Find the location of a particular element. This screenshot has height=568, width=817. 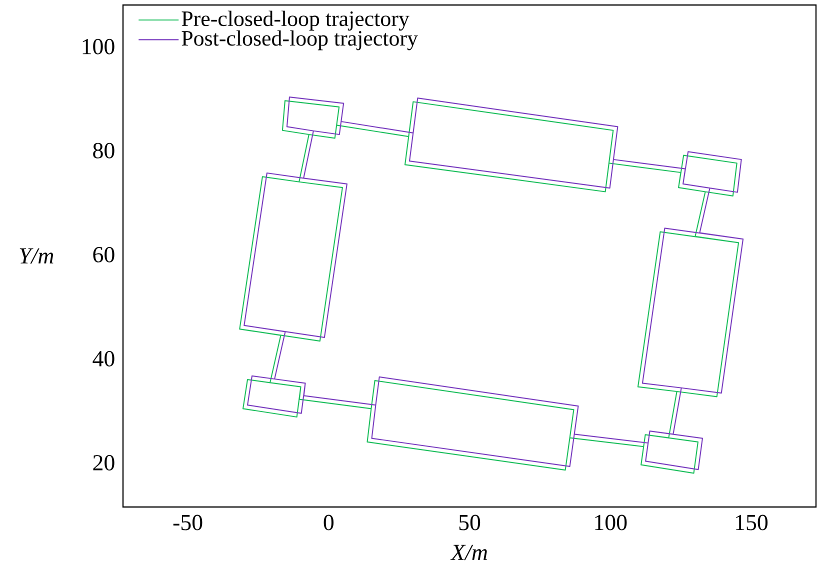

y-tick-label: 100 is located at coordinates (98, 46).